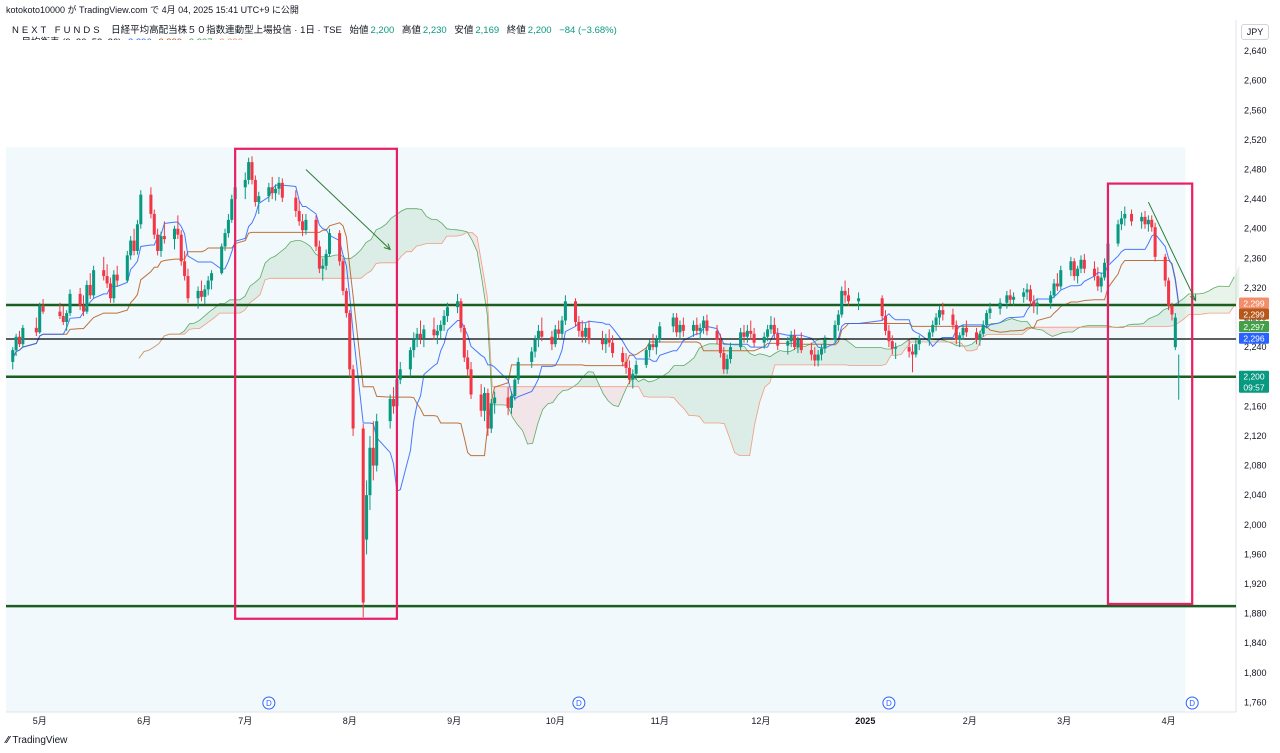 Image resolution: width=1280 pixels, height=753 pixels. Describe the element at coordinates (226, 30) in the screenshot. I see `symbol-label: 日経平均高配当株５０指数連動型上場投信 · 1日 · TSE` at that location.